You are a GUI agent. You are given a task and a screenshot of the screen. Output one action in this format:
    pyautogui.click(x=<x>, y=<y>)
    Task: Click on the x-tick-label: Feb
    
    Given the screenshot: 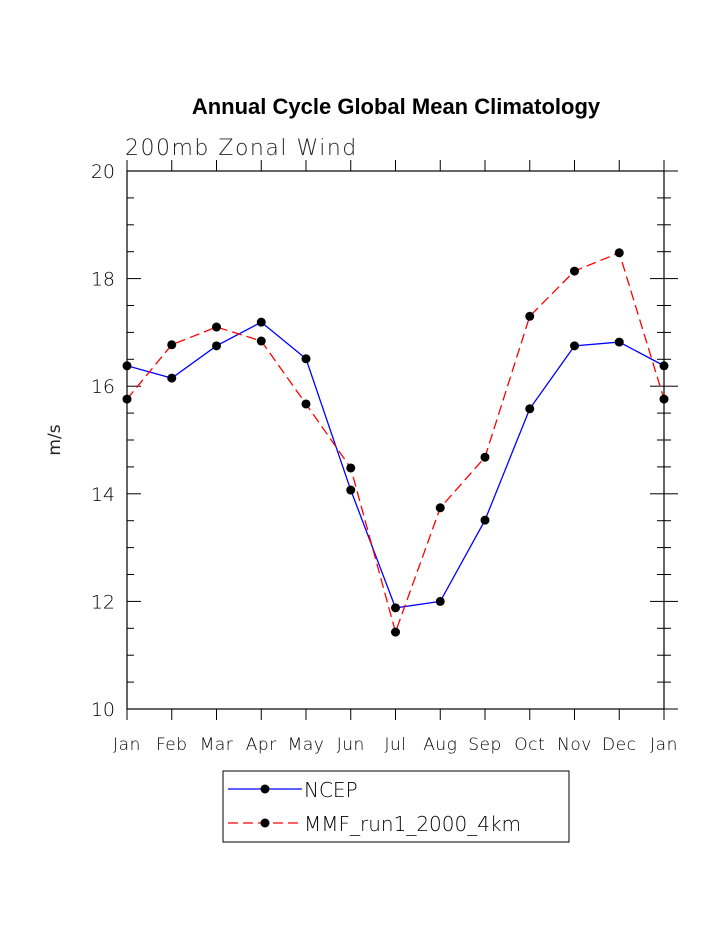 What is the action you would take?
    pyautogui.click(x=172, y=745)
    